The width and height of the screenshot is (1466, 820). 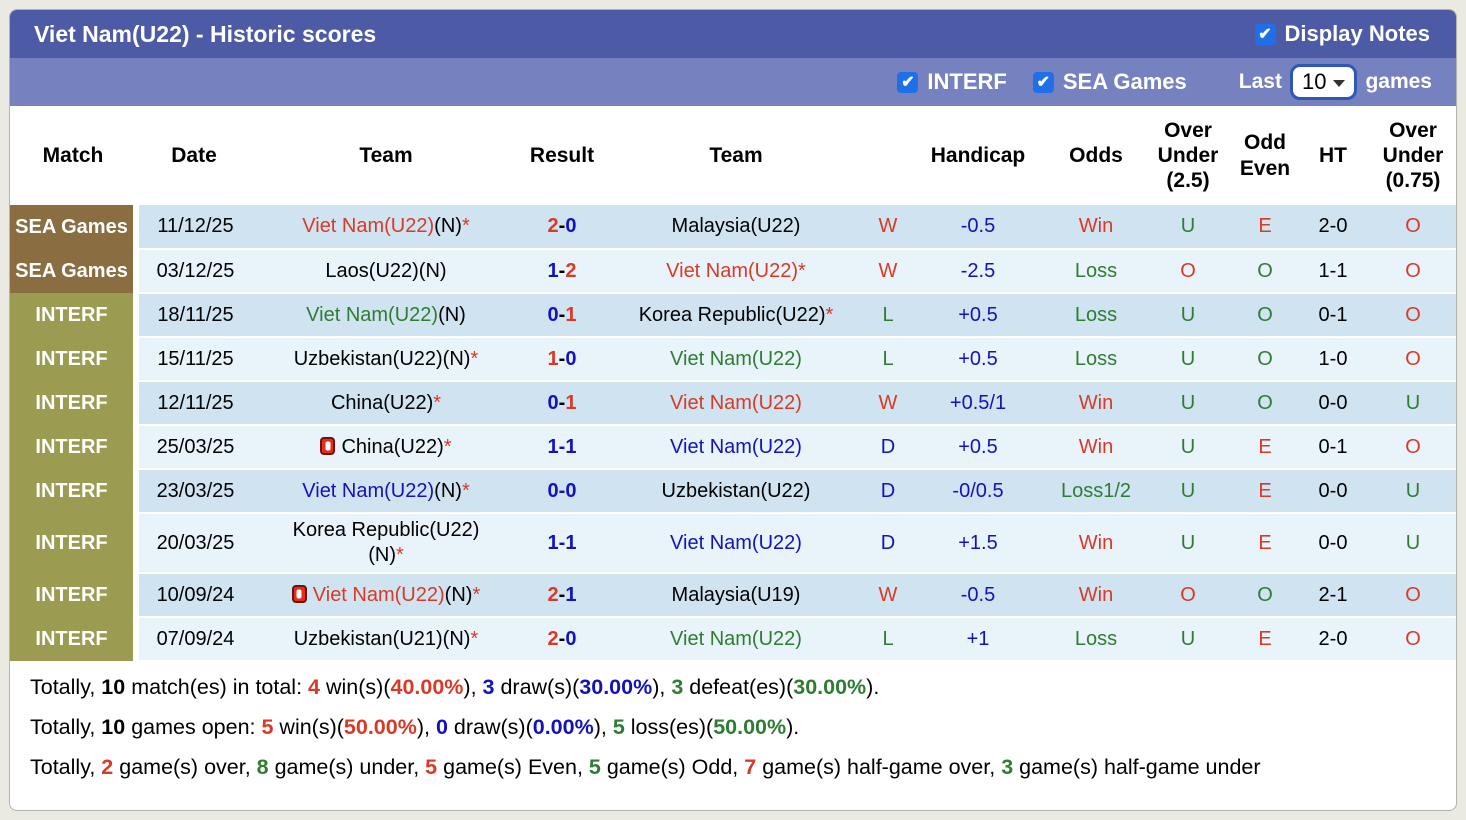 What do you see at coordinates (562, 359) in the screenshot?
I see `result-cell: 1-0` at bounding box center [562, 359].